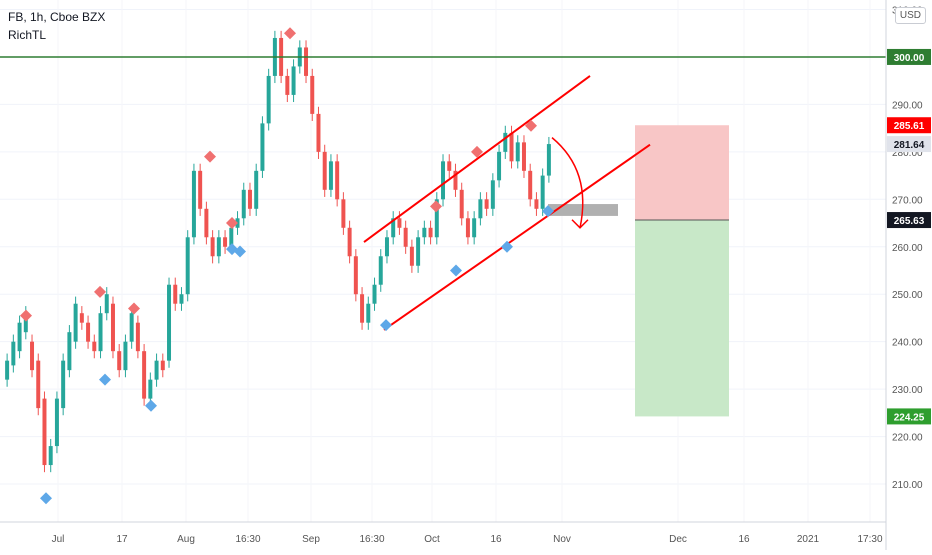 The width and height of the screenshot is (932, 555). What do you see at coordinates (580, 224) in the screenshot?
I see `projection-arrowhead` at bounding box center [580, 224].